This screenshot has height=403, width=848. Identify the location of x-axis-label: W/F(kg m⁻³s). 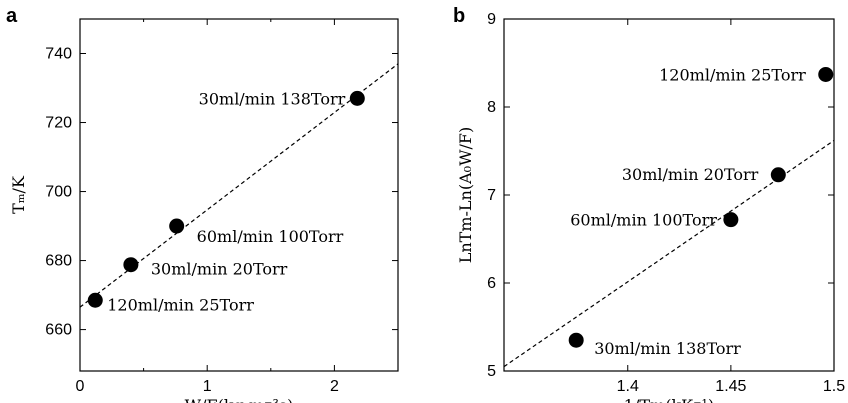
(239, 399).